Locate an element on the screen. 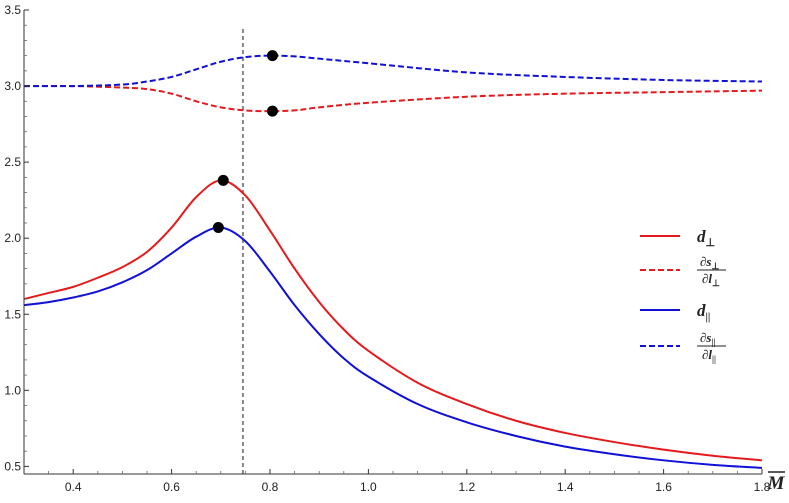  x-tick-label-3: 1.0 is located at coordinates (368, 487).